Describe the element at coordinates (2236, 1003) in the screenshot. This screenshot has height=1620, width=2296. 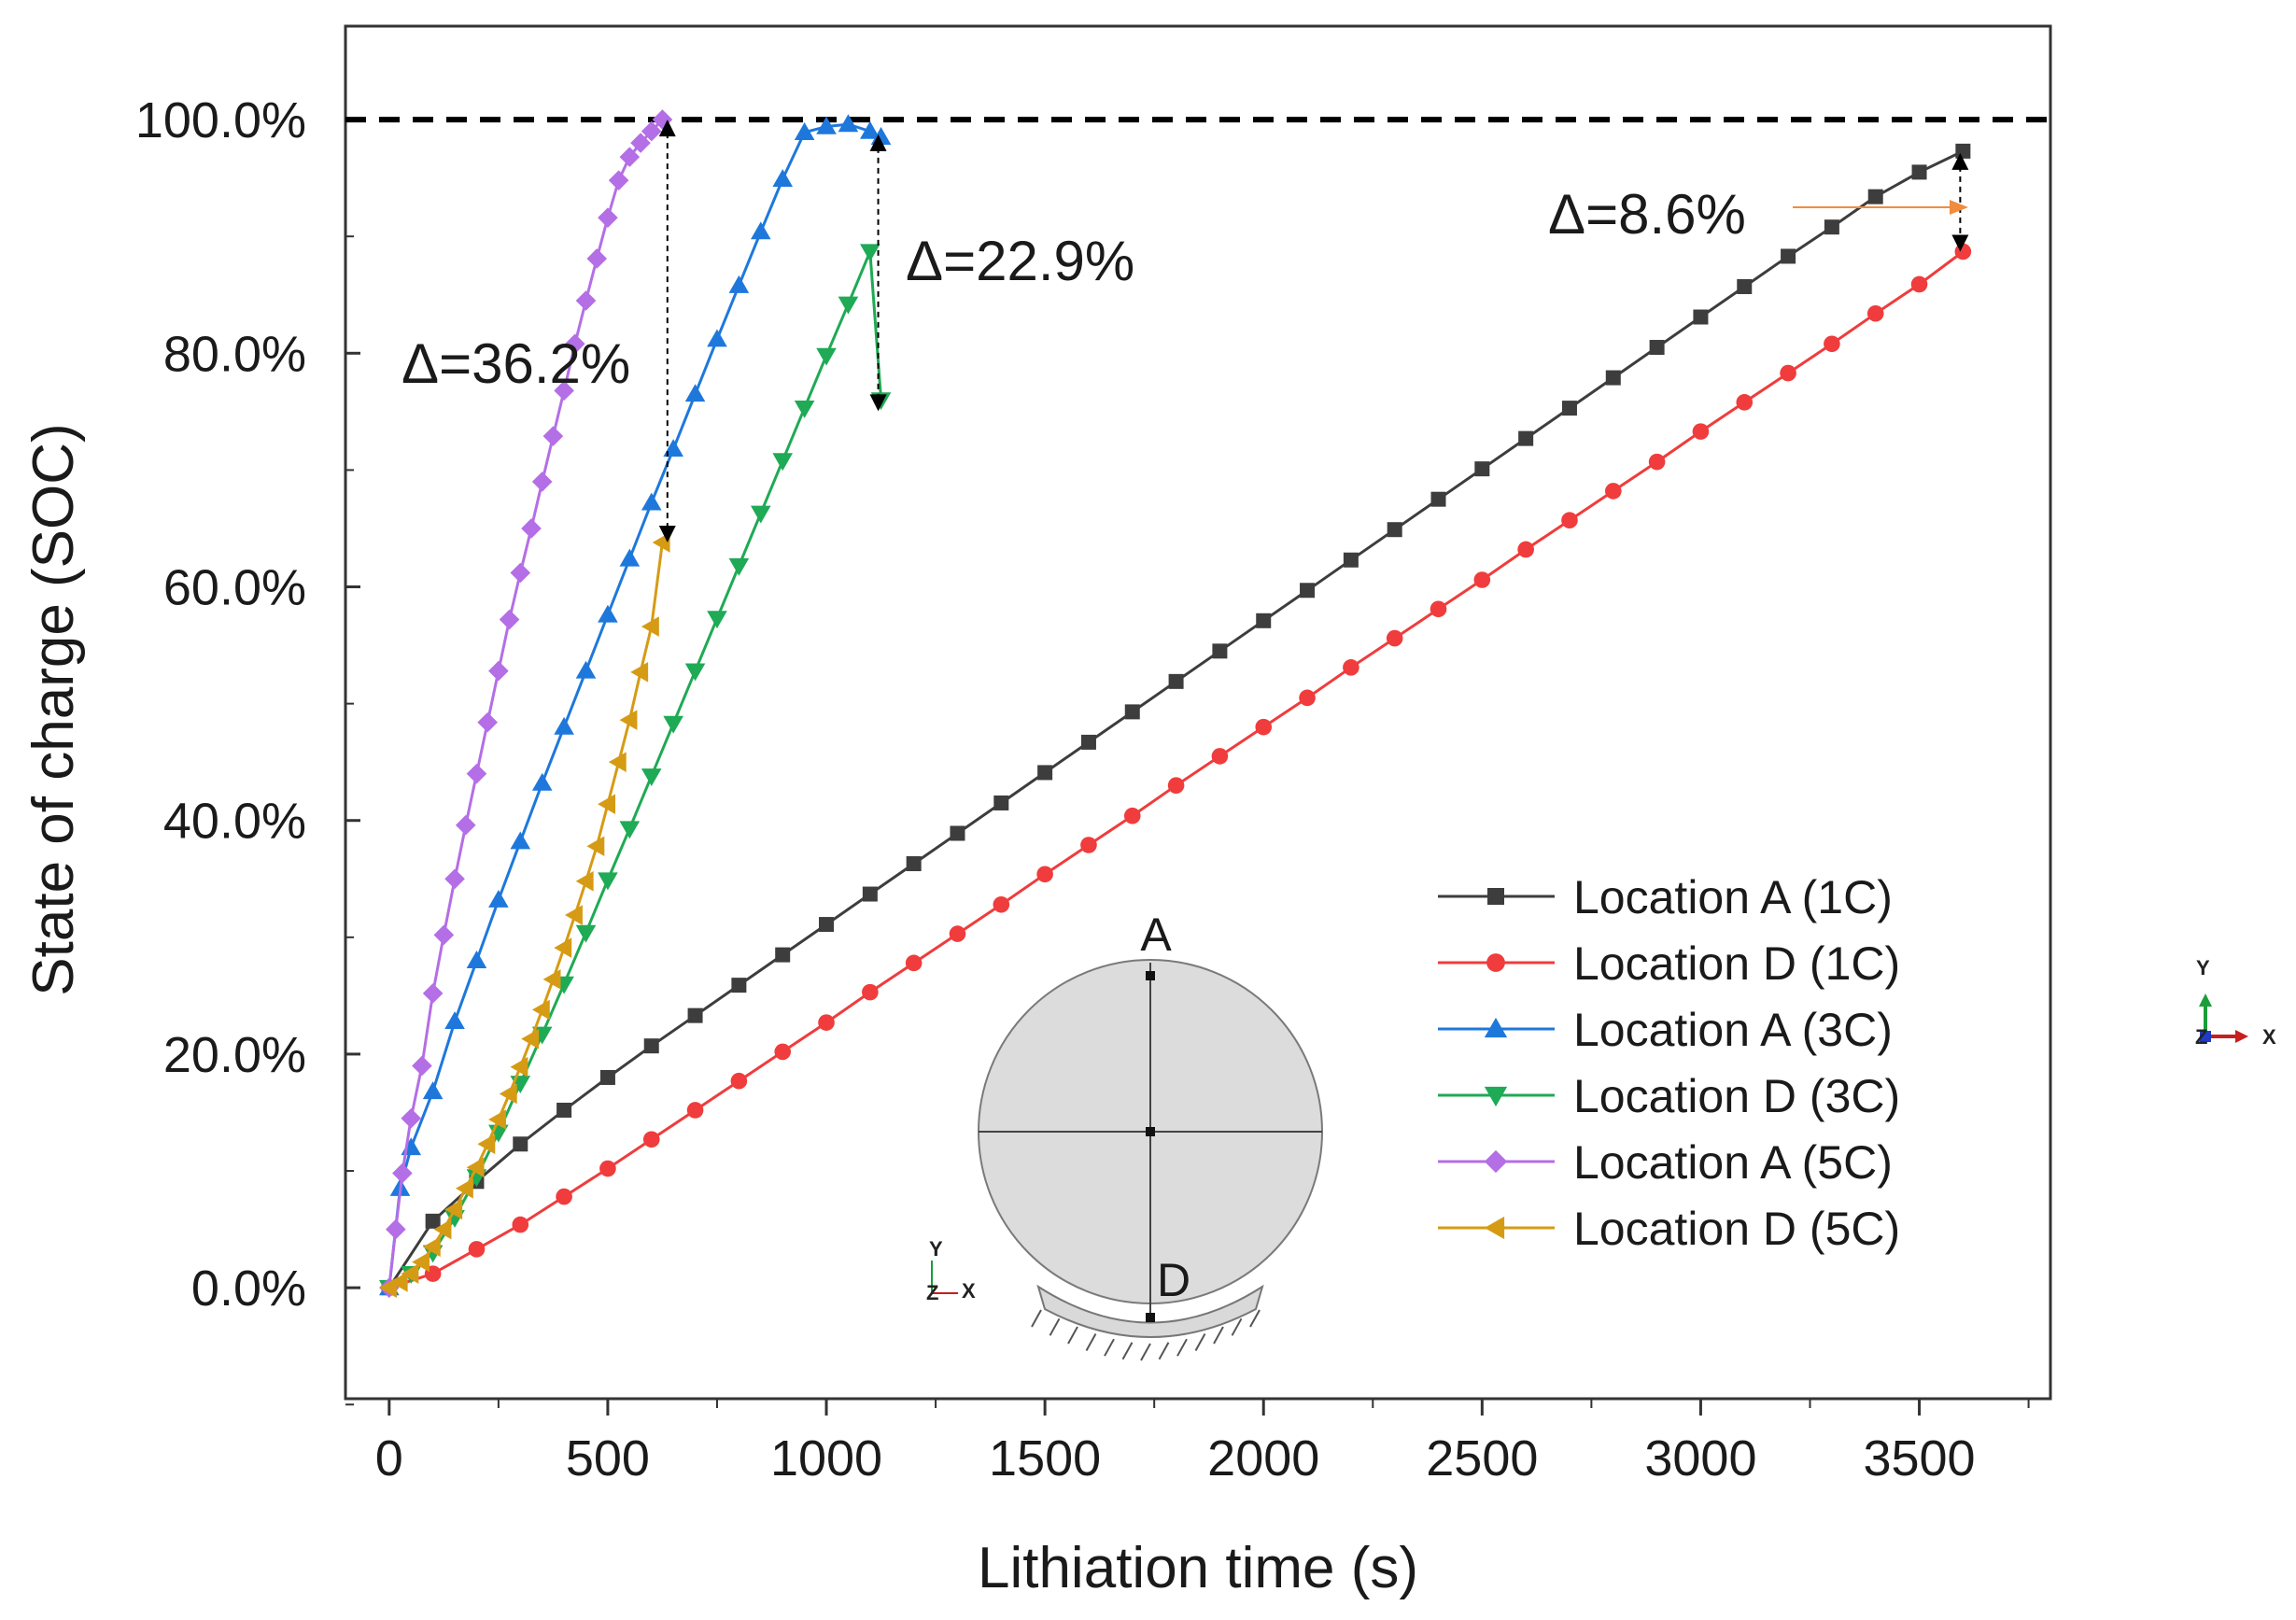
I see `coordinate-triad: Y X Z` at that location.